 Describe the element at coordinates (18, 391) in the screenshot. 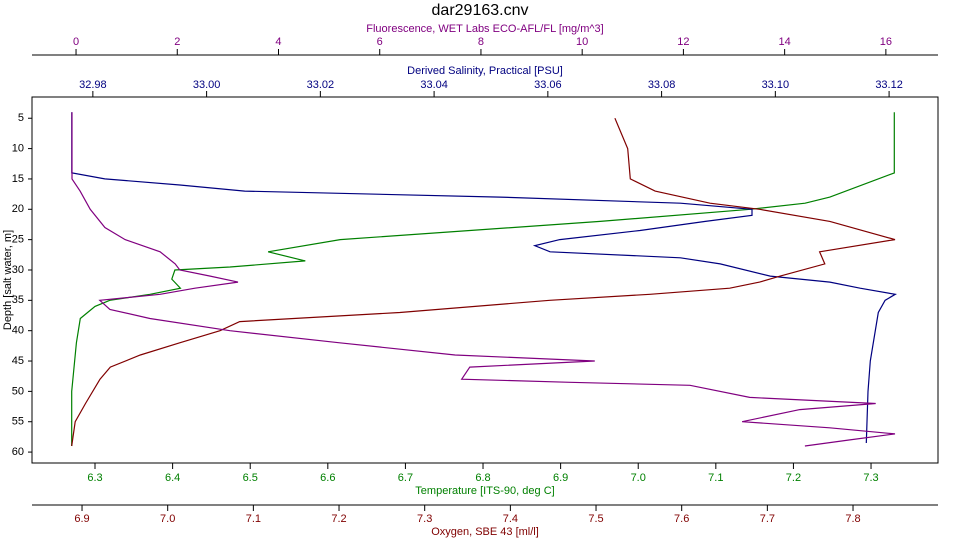

I see `y-tick-label: 50` at that location.